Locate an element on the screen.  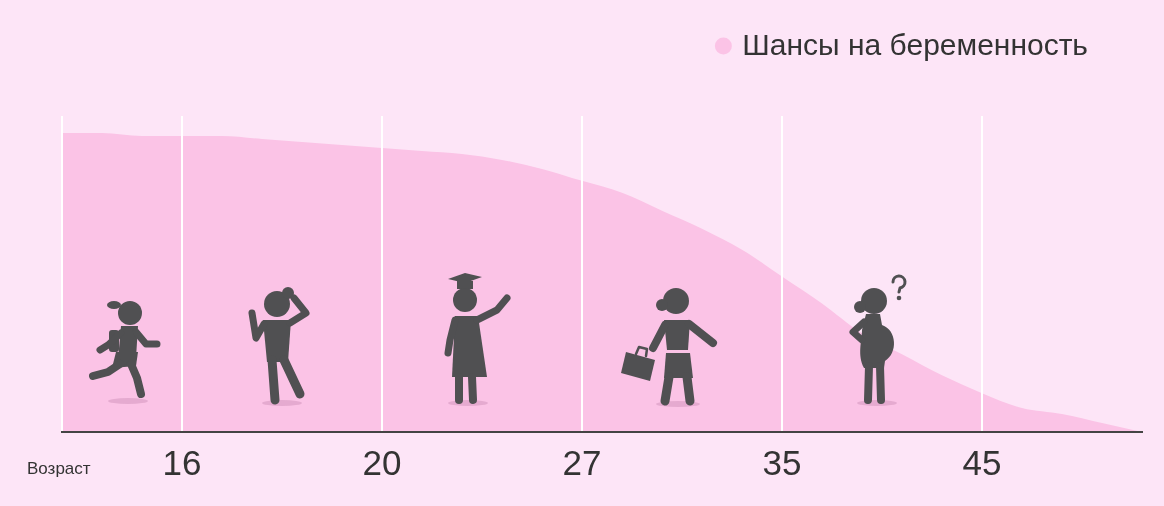
x-tick-label: 35 is located at coordinates (782, 462).